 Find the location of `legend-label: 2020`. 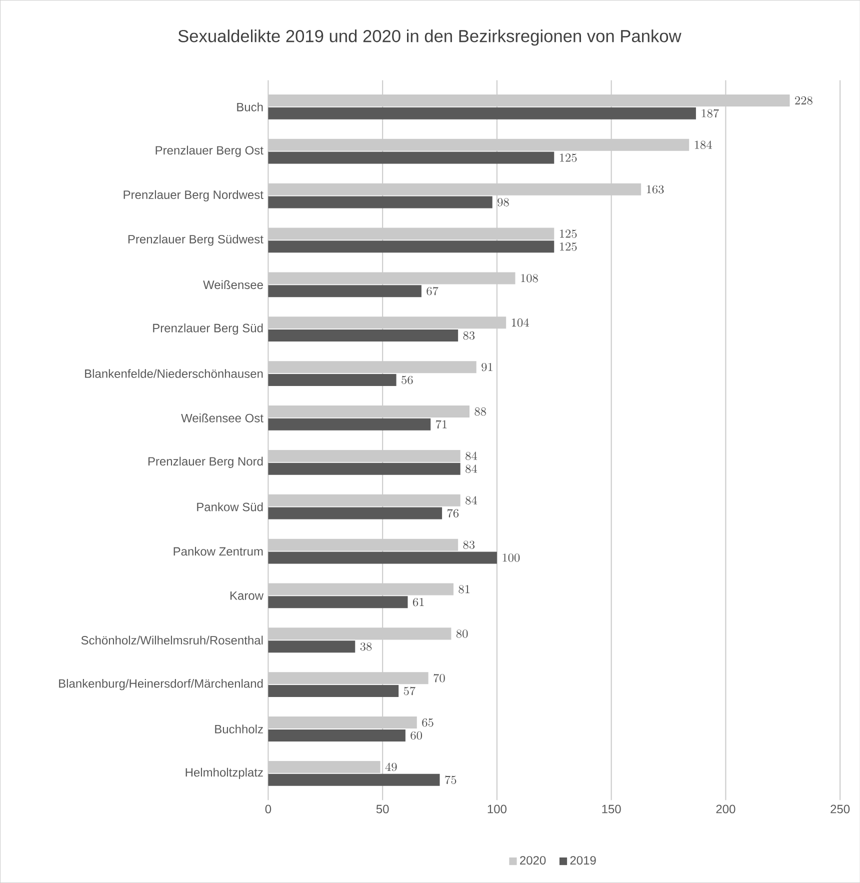

legend-label: 2020 is located at coordinates (533, 860).